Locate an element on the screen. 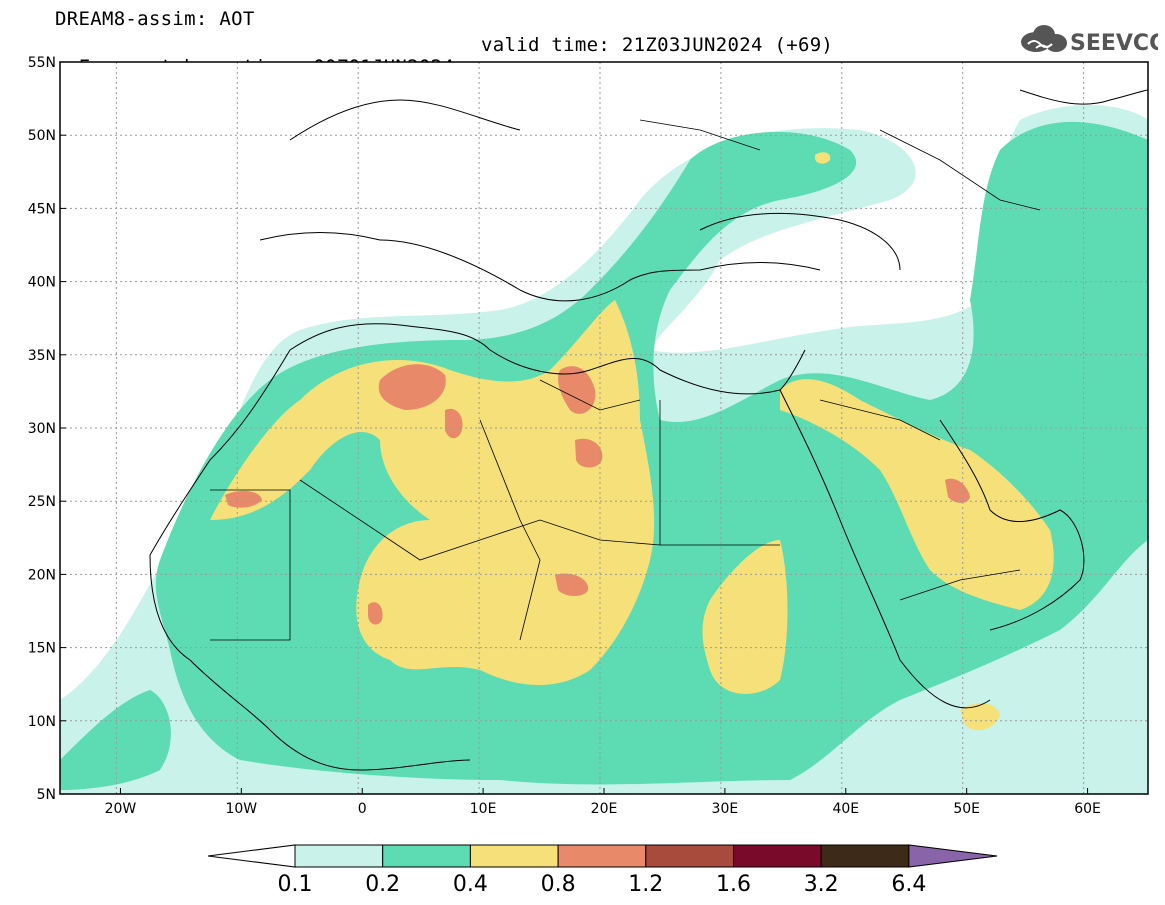 This screenshot has width=1165, height=905. lat-tick-label: 10N is located at coordinates (42, 722).